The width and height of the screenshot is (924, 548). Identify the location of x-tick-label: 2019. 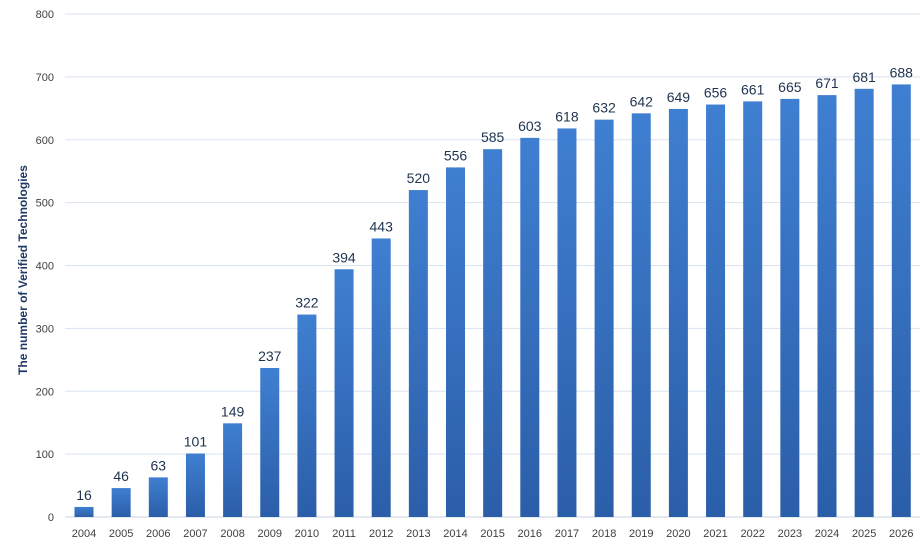
(641, 534).